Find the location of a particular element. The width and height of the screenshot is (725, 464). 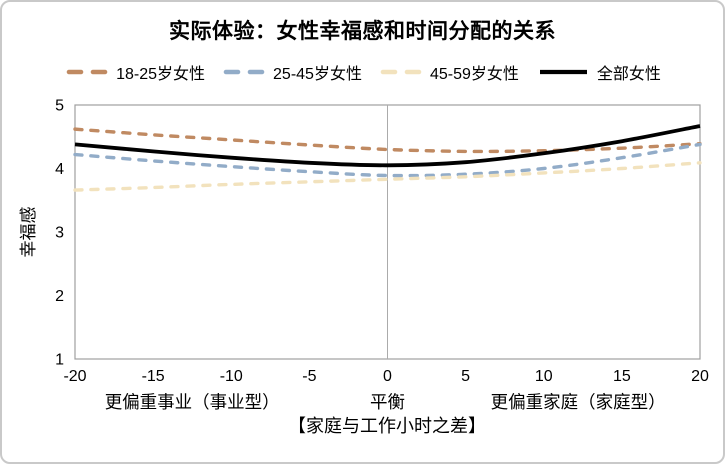

series-line-全部女性 is located at coordinates (387, 146).